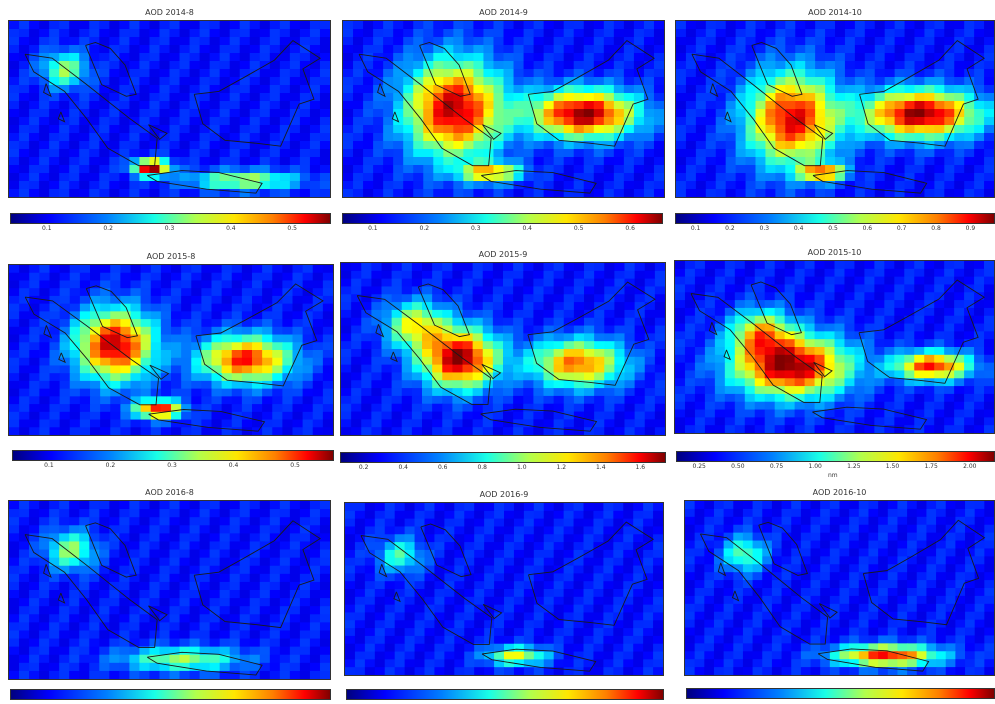 The image size is (995, 704). I want to click on panel-aod-2014-9: AOD 2014-9 0.1 0.2 0.3 0.4 0.5 0.6, so click(503, 122).